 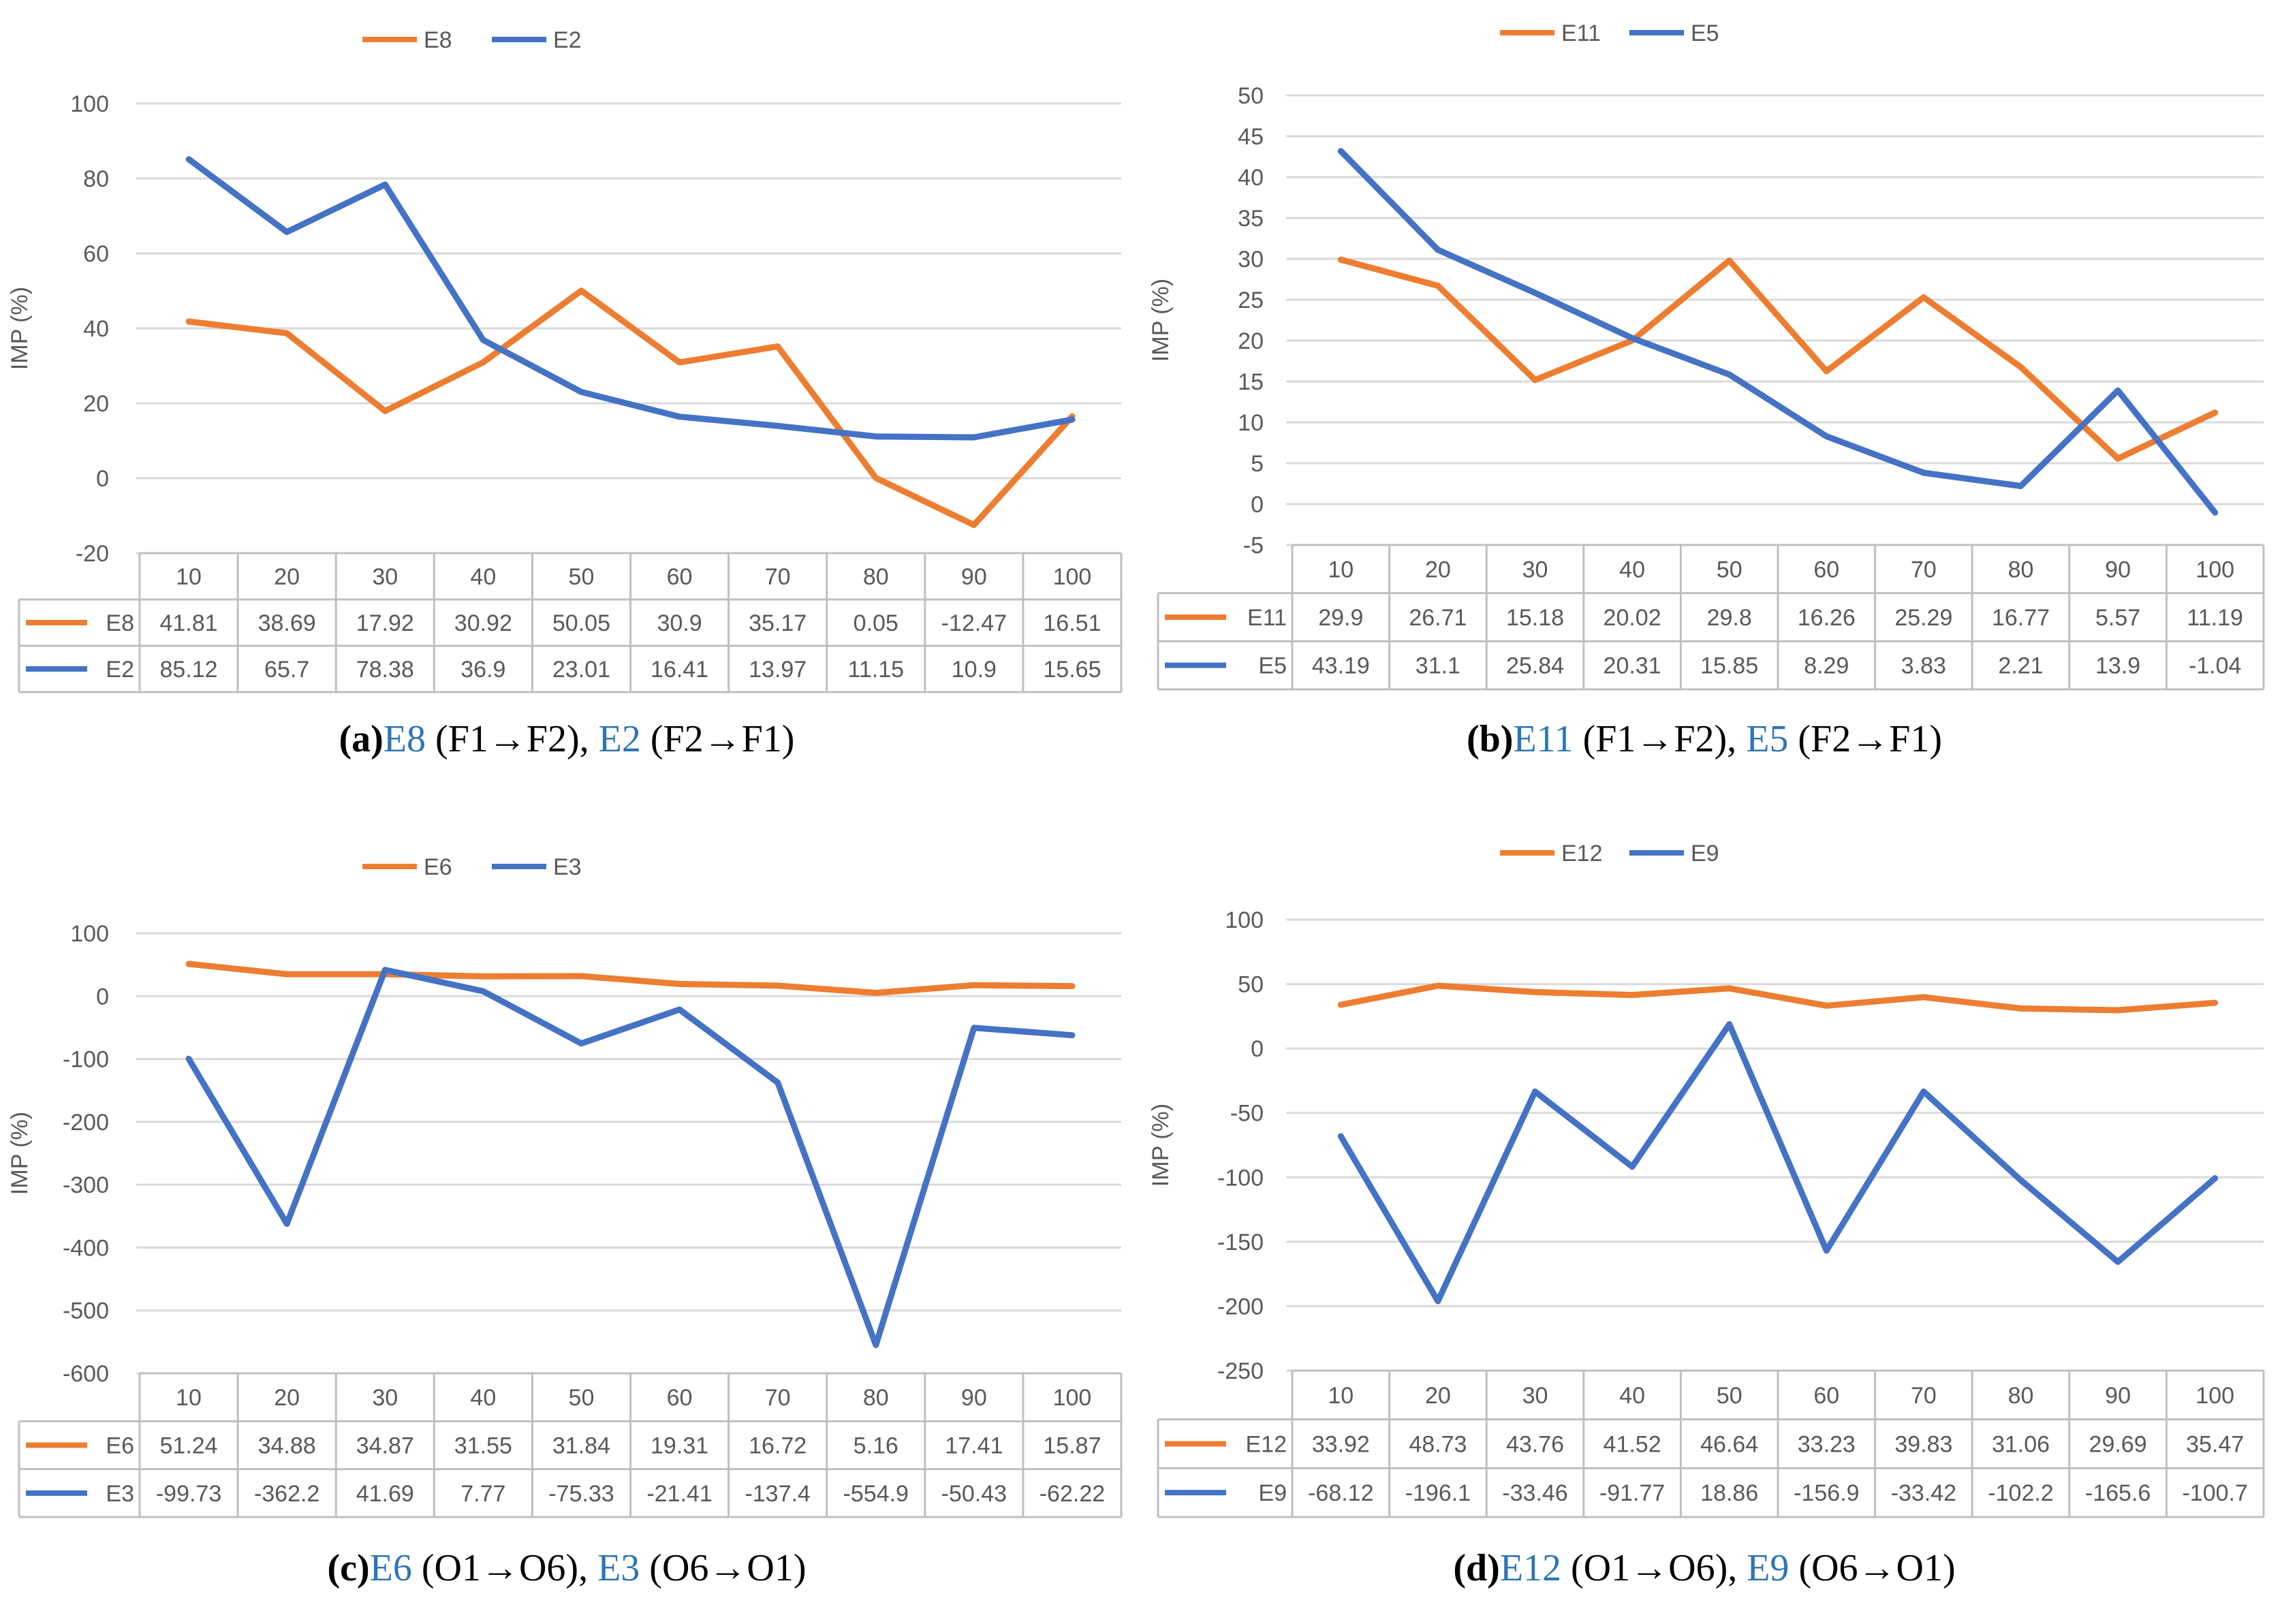 What do you see at coordinates (1633, 666) in the screenshot?
I see `data-label: 20.31` at bounding box center [1633, 666].